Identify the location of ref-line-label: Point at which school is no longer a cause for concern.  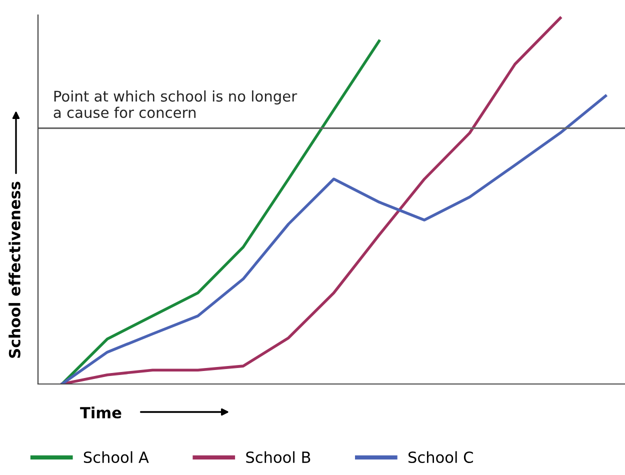
(176, 104).